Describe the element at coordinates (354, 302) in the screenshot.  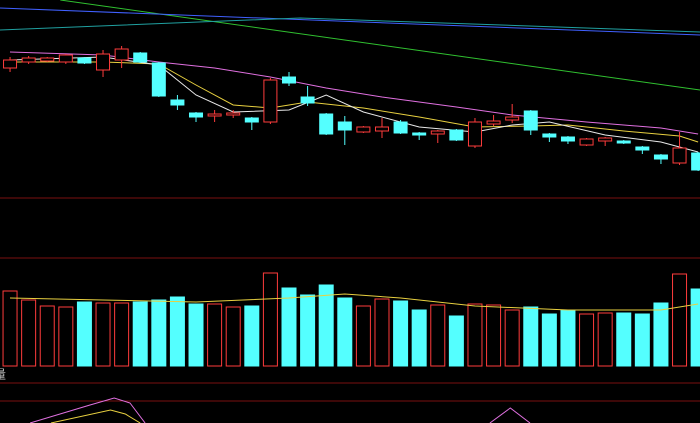
I see `volume-average` at that location.